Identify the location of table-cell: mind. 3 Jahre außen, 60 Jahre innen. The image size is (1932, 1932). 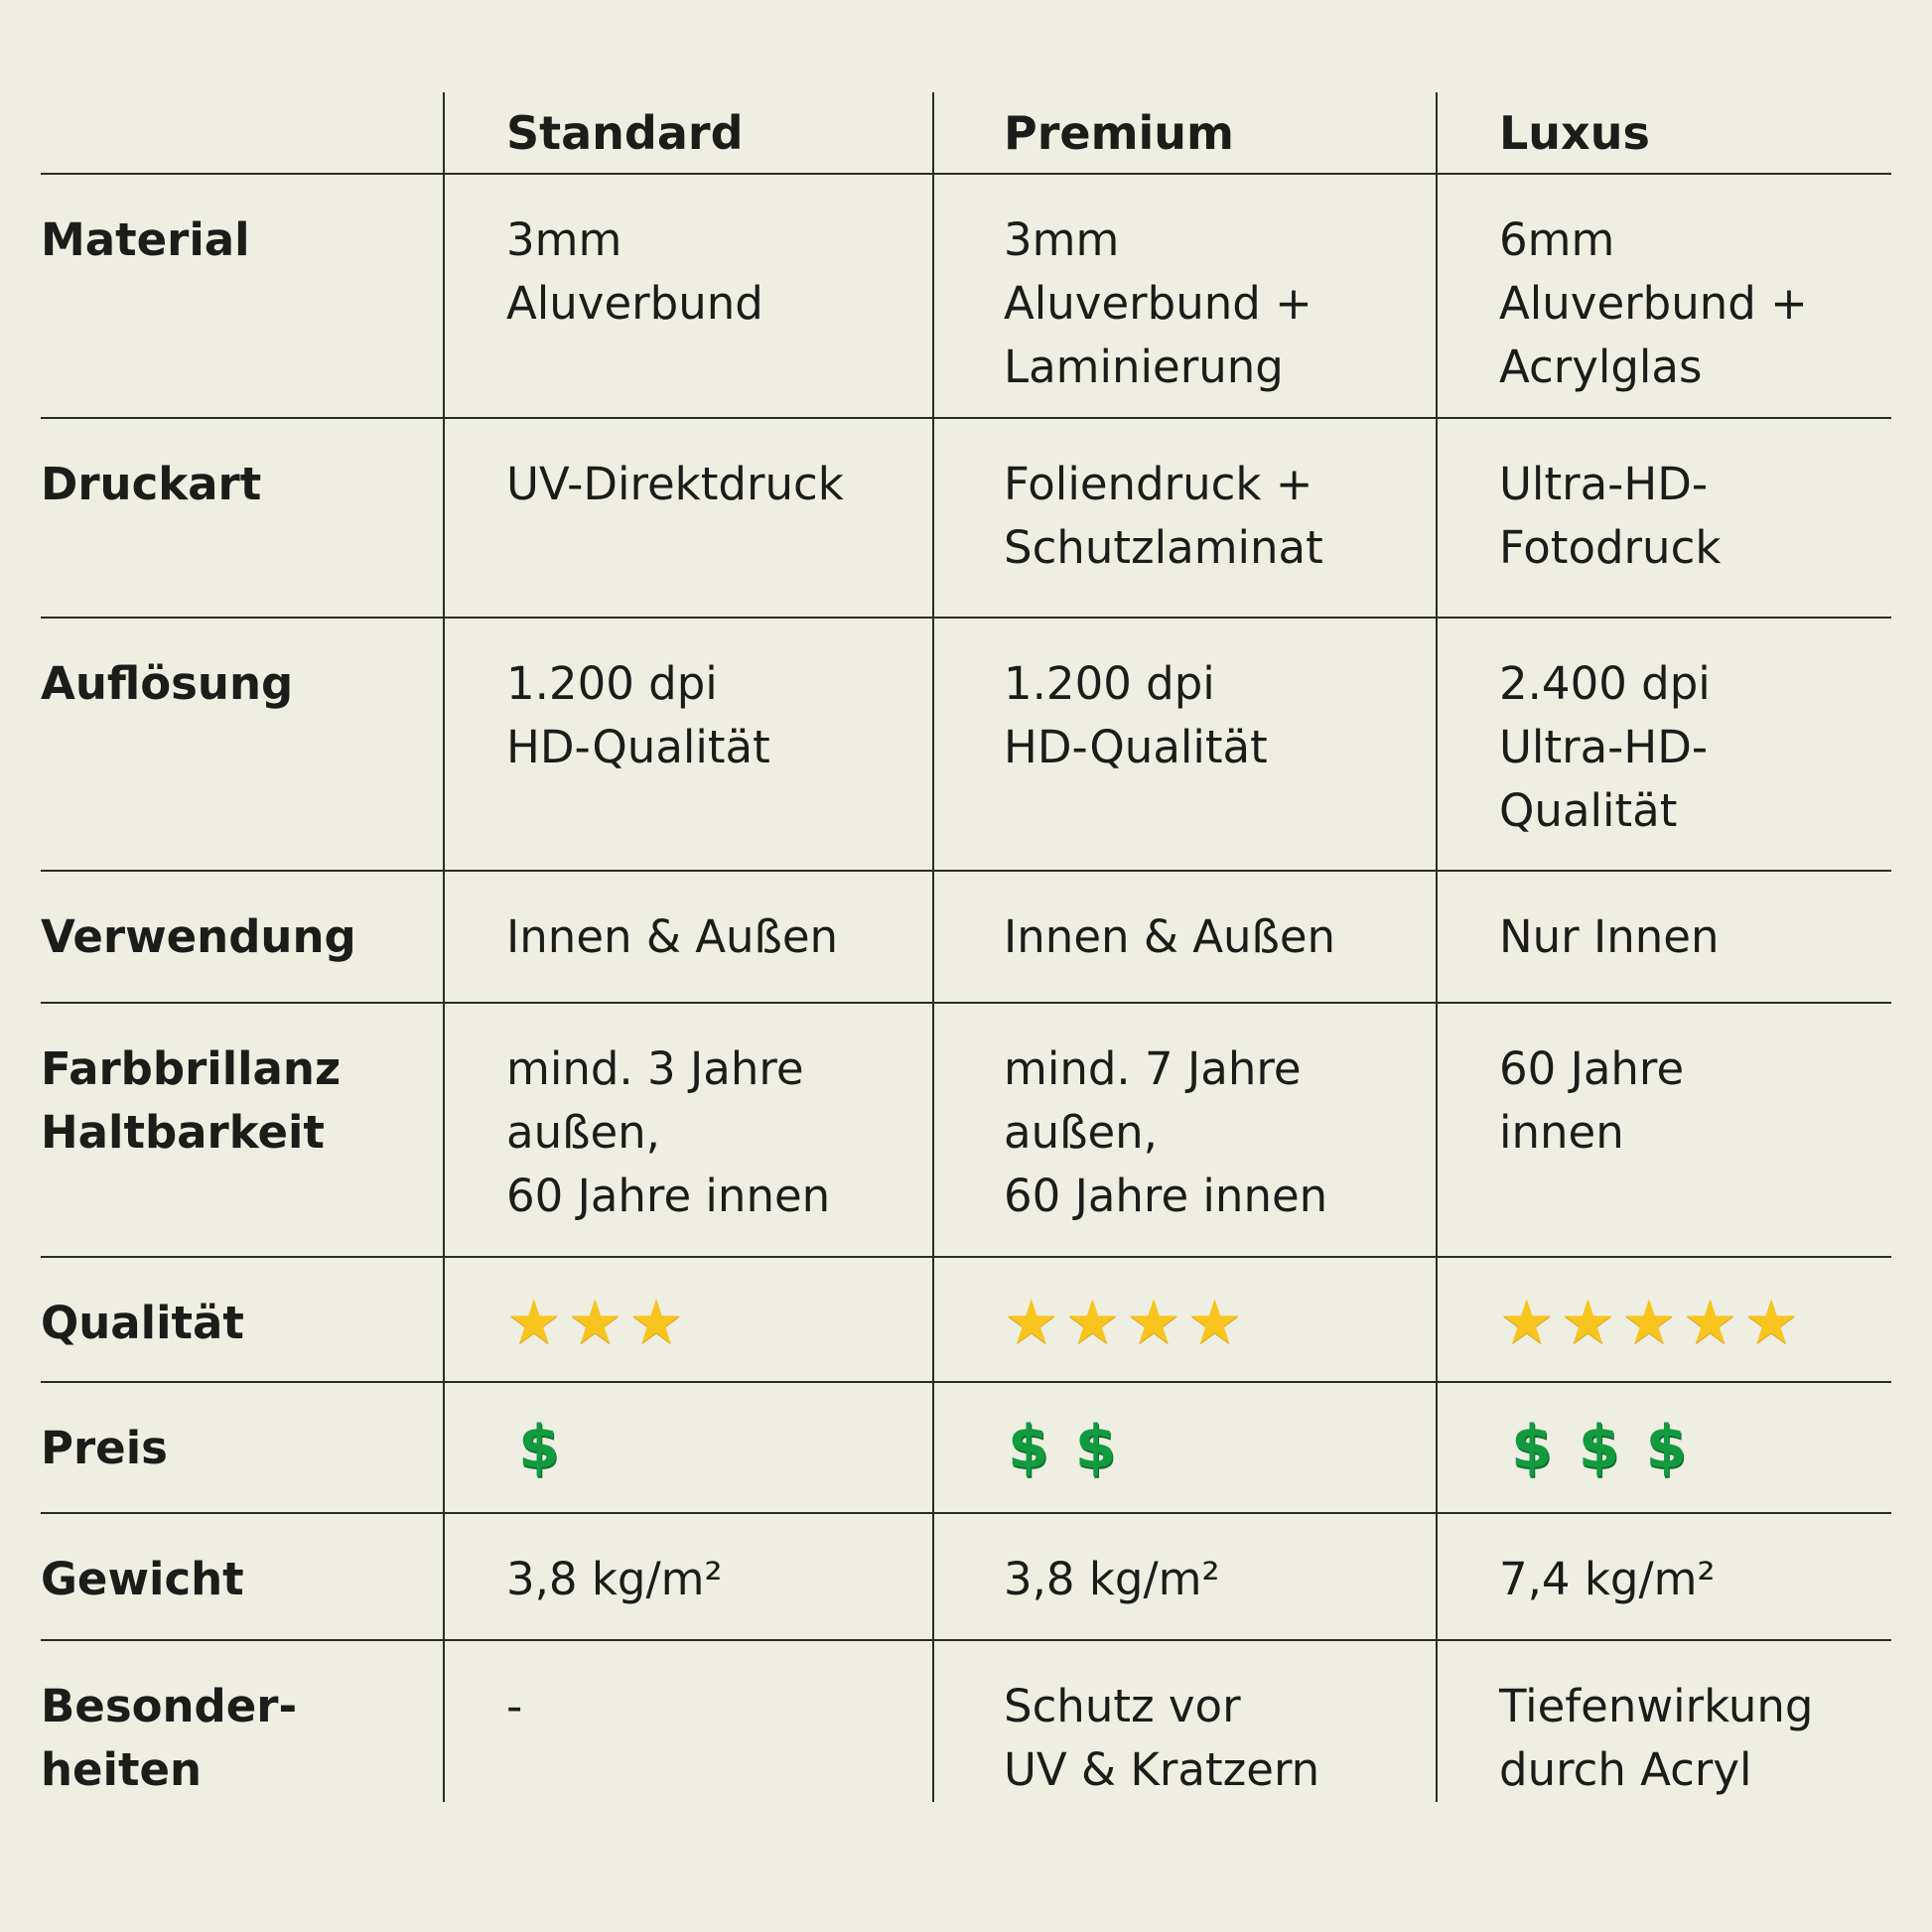
(688, 1130).